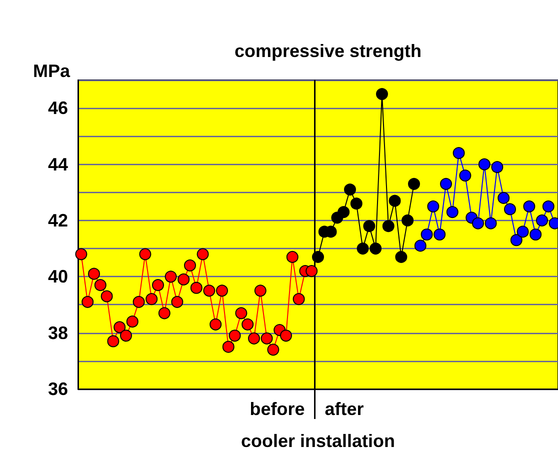 The height and width of the screenshot is (455, 558). I want to click on text: after, so click(344, 409).